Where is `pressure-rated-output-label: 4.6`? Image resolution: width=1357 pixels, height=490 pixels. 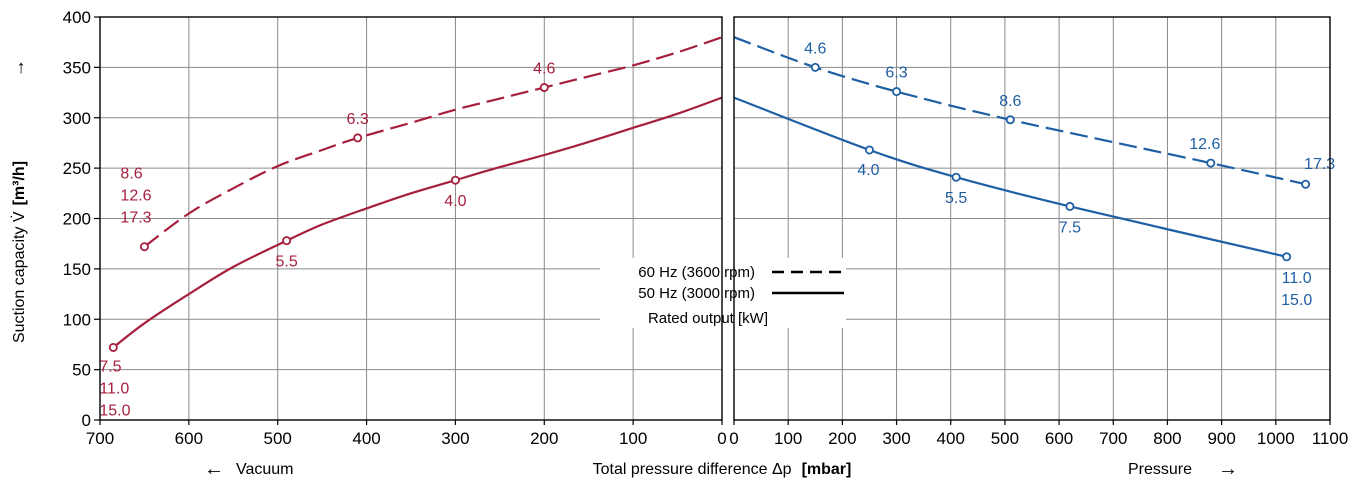
pressure-rated-output-label: 4.6 is located at coordinates (815, 48).